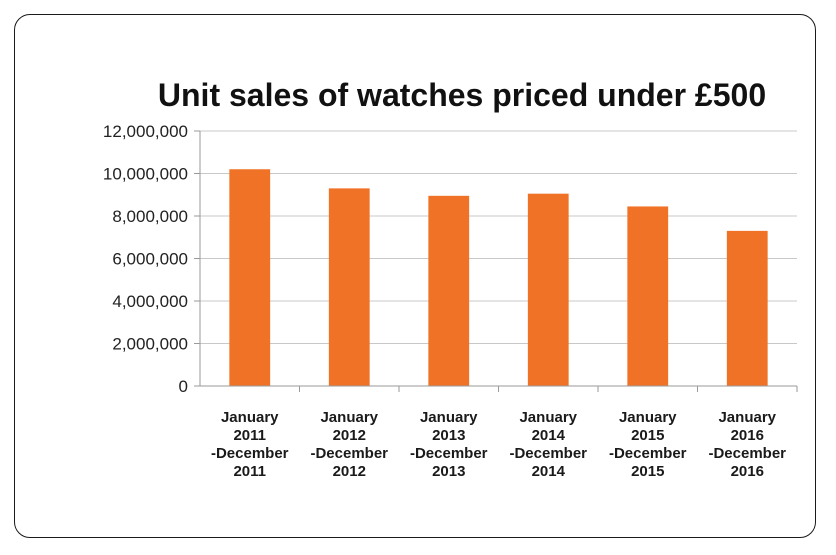  Describe the element at coordinates (183, 386) in the screenshot. I see `y-tick-label: 0` at that location.